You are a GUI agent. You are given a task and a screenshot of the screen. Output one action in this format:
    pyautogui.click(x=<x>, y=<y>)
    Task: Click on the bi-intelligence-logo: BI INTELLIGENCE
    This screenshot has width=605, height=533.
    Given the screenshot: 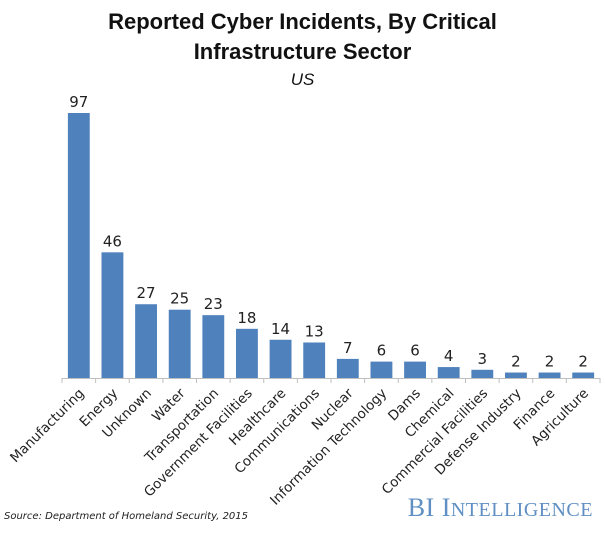 What is the action you would take?
    pyautogui.click(x=500, y=508)
    